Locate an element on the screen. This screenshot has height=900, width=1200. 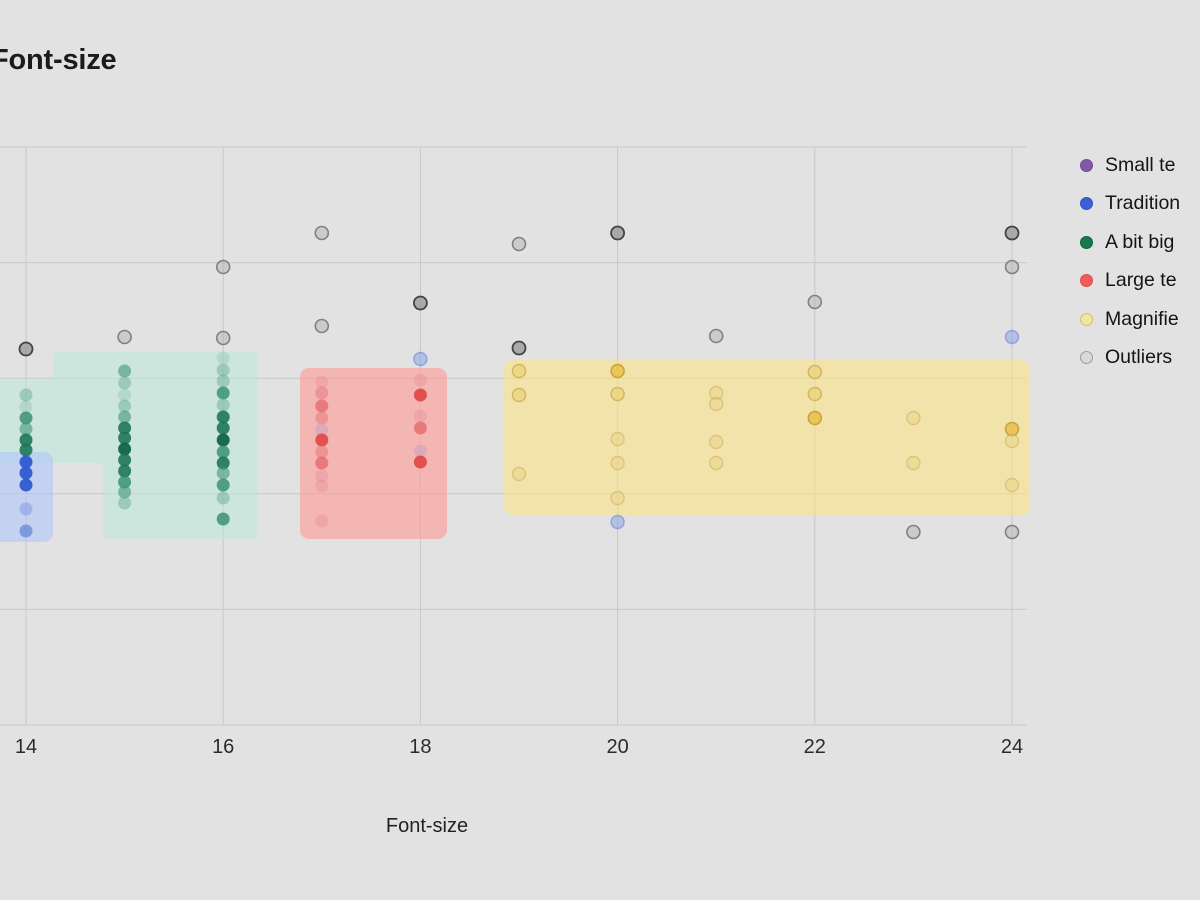
legend-item-small-text: Small te is located at coordinates (1130, 165).